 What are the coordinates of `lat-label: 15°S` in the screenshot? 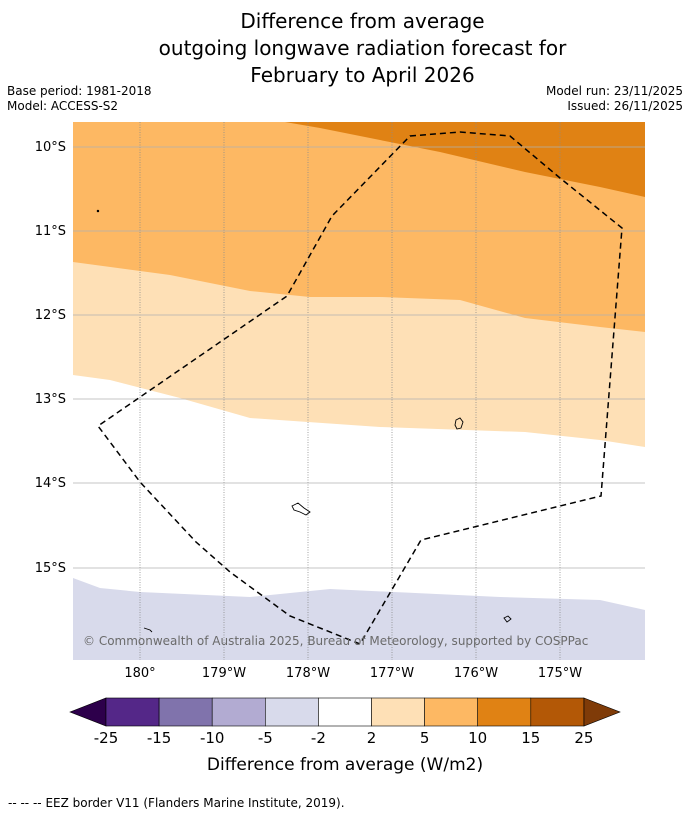 It's located at (50, 568).